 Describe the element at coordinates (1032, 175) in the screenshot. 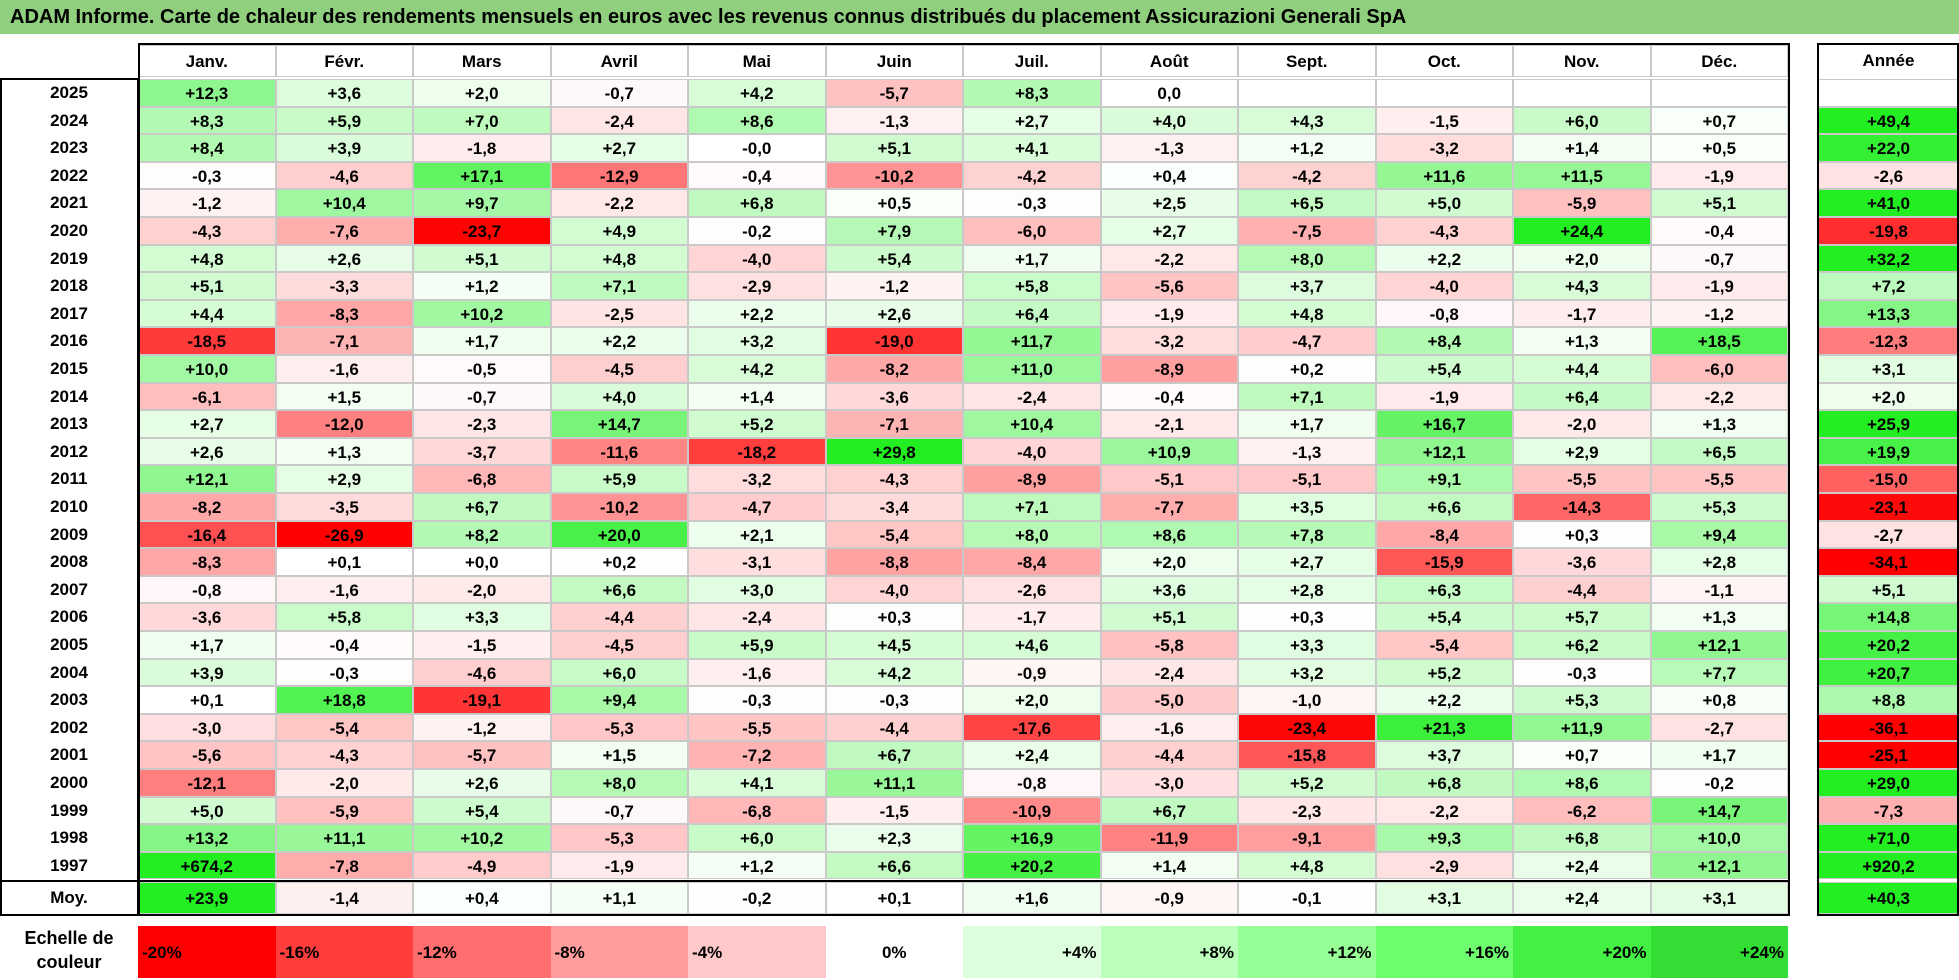

I see `heatmap-cell: -4,2` at that location.